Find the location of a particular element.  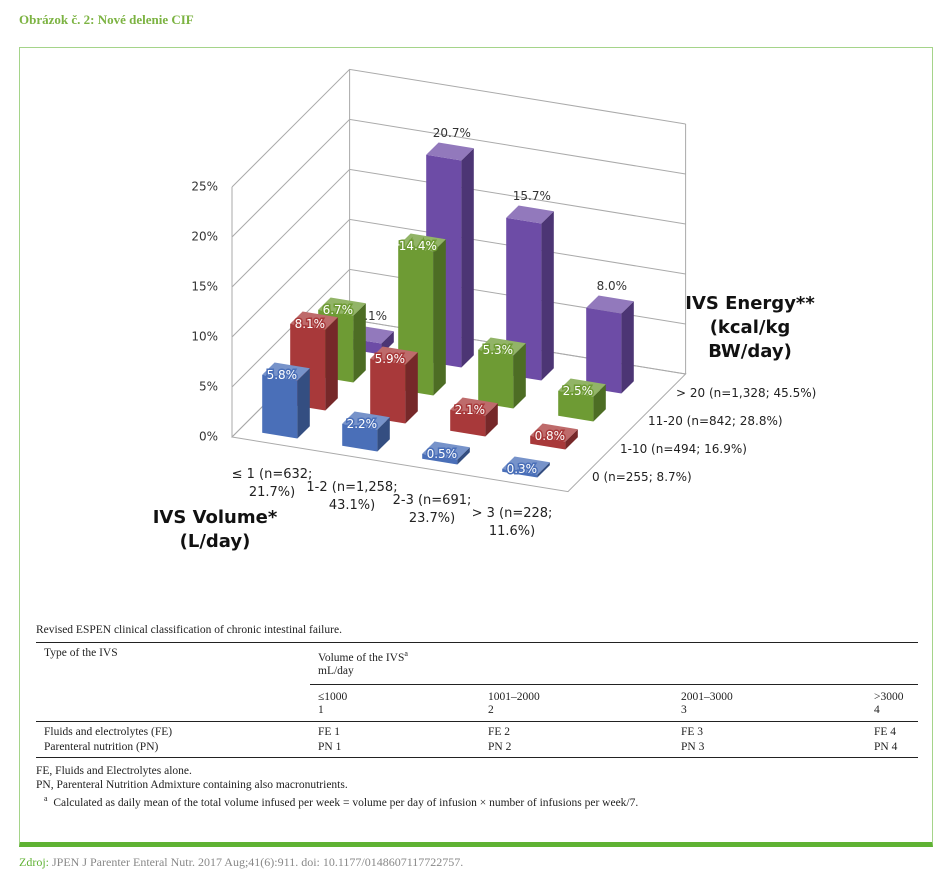

y-tick-label: 15% is located at coordinates (204, 287).